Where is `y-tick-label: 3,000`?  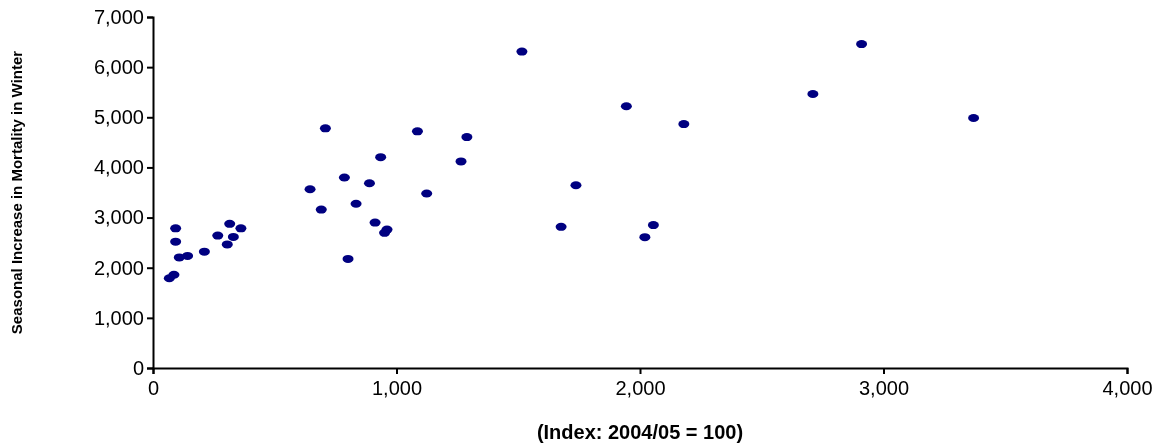
y-tick-label: 3,000 is located at coordinates (118, 217).